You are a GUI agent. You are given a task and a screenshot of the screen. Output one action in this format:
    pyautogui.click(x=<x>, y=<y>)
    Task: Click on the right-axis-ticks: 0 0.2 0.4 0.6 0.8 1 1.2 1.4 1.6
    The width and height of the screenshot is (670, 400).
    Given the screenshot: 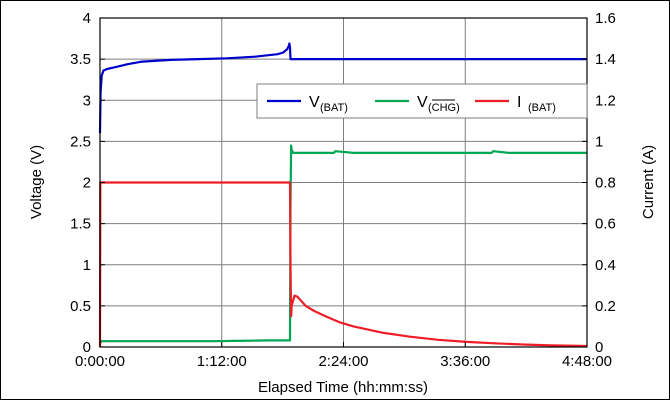 What is the action you would take?
    pyautogui.click(x=599, y=183)
    